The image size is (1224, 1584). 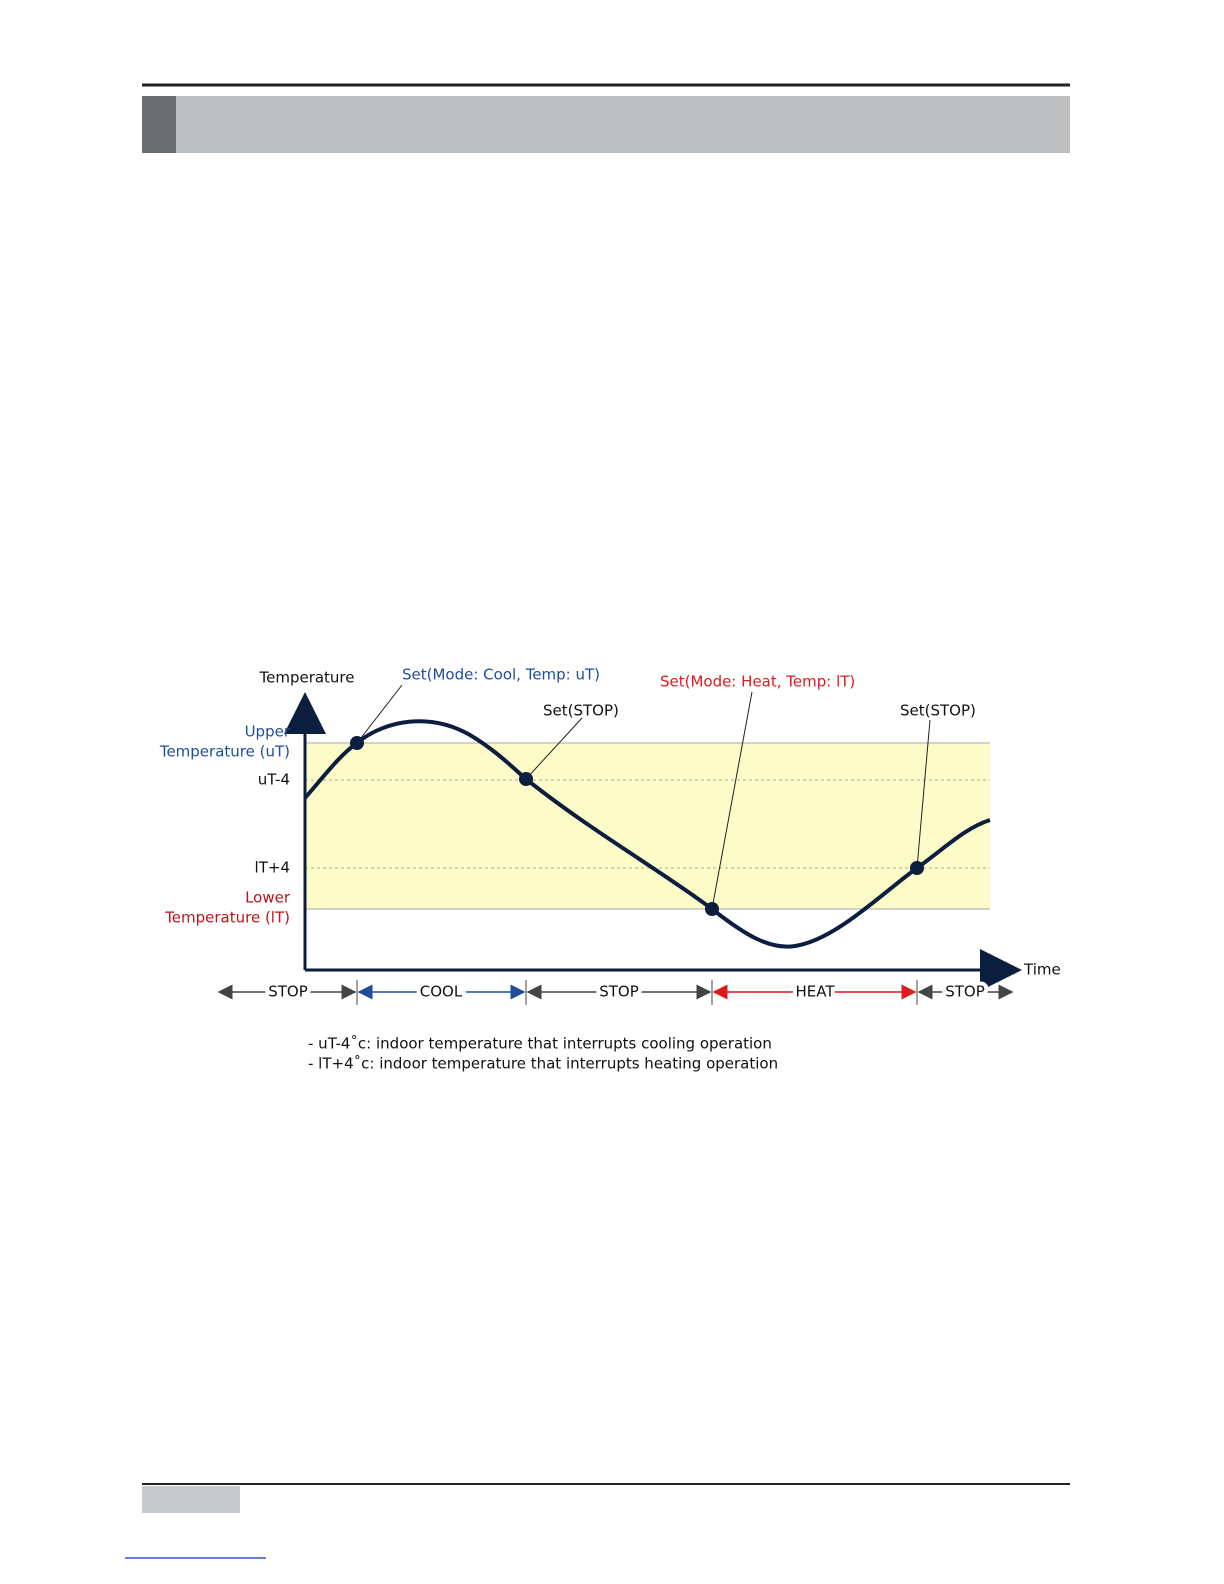 I want to click on level-label: Upper, so click(x=268, y=732).